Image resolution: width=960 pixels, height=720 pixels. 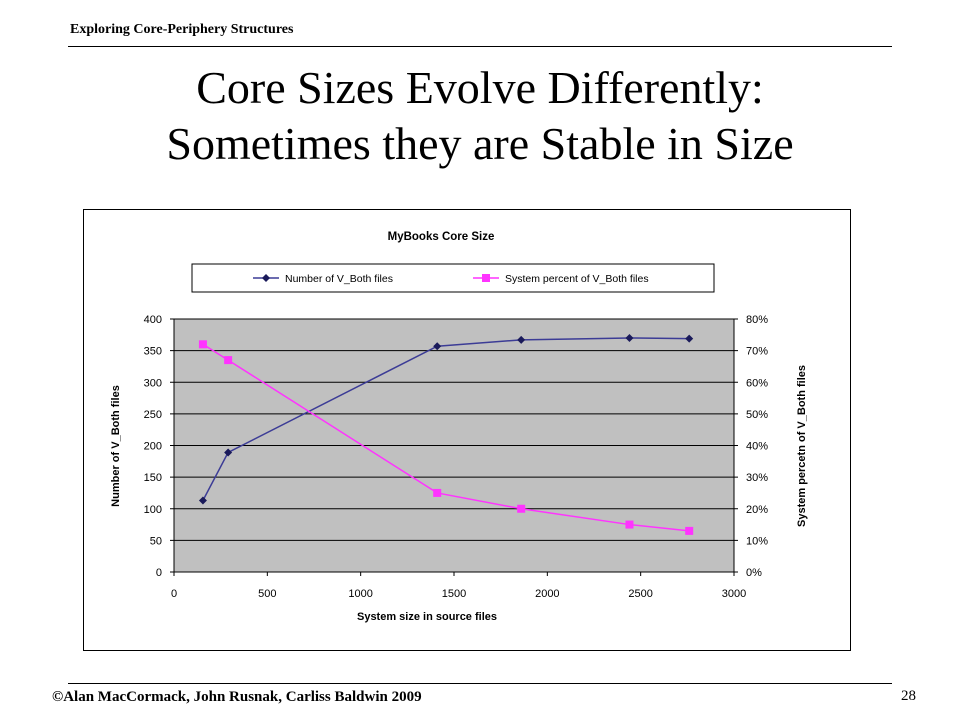 What do you see at coordinates (757, 352) in the screenshot?
I see `y2-tick-label: 70%` at bounding box center [757, 352].